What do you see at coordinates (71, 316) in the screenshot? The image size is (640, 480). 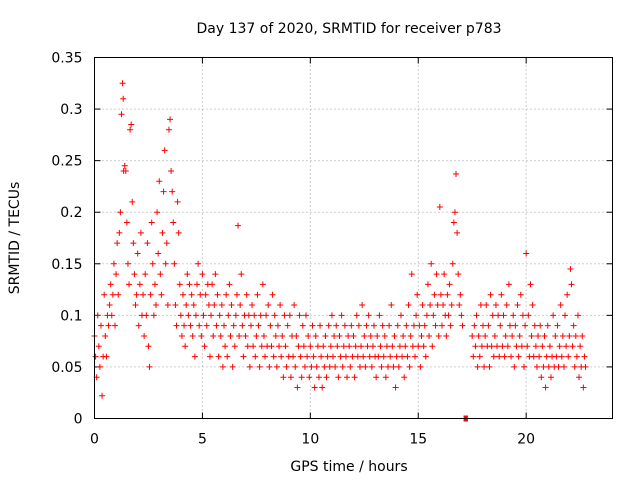 I see `y-tick-label: 0.1` at bounding box center [71, 316].